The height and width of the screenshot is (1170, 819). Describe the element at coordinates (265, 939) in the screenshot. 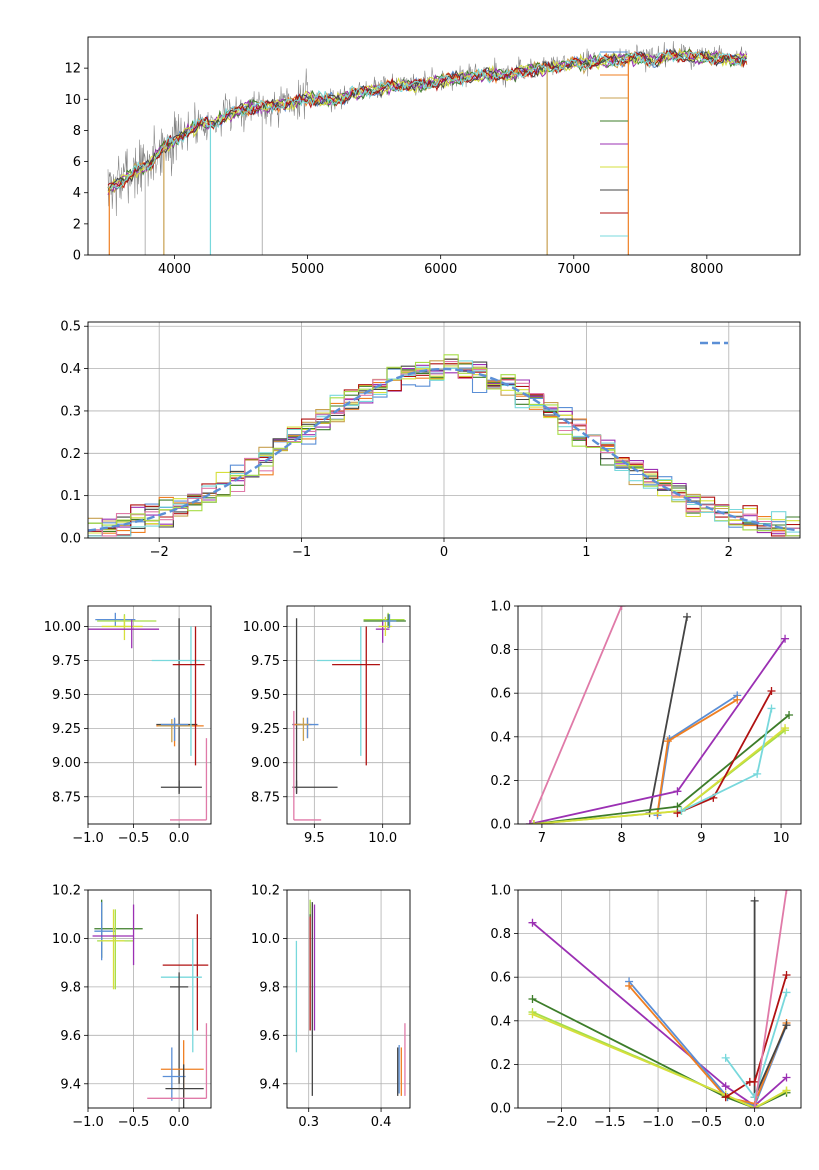

I see `y-tick-label: 10.0` at that location.